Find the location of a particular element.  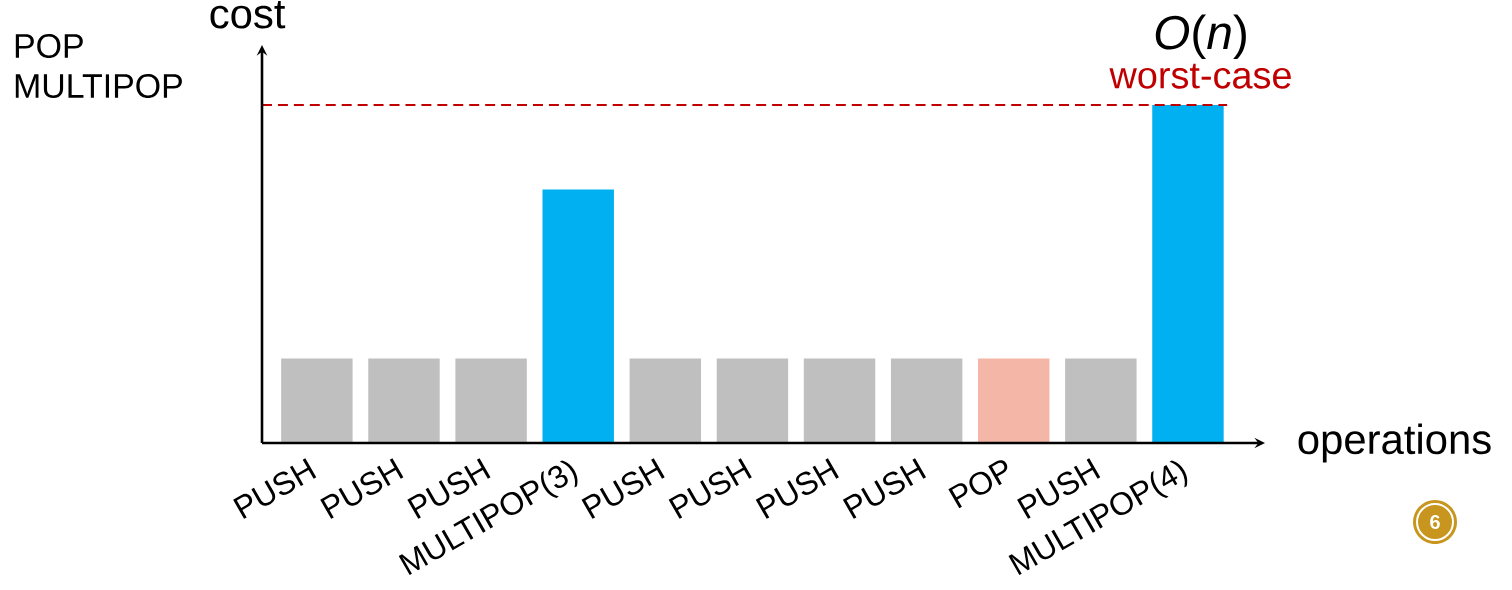

ref-line-label: worst-case is located at coordinates (1200, 76).